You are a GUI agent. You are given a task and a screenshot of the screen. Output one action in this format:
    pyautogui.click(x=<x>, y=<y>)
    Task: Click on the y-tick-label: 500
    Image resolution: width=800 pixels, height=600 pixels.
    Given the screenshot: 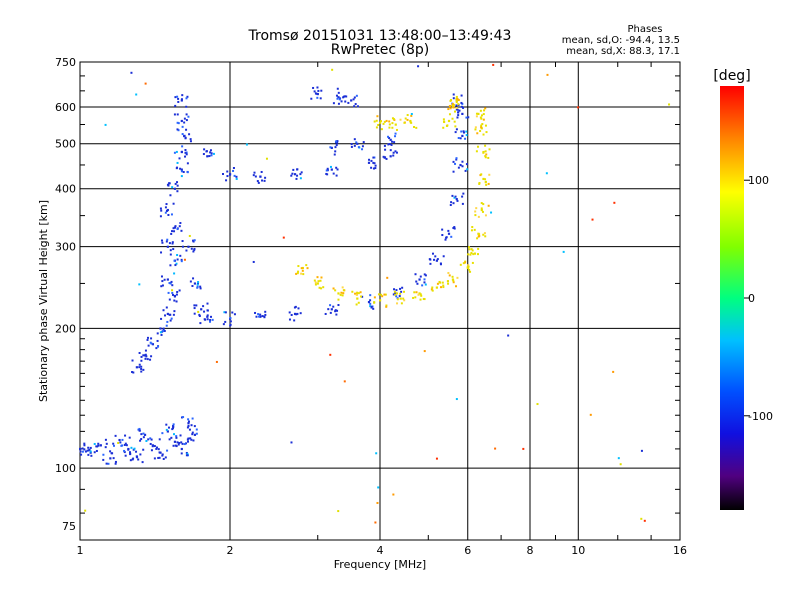 What is the action you would take?
    pyautogui.click(x=65, y=144)
    